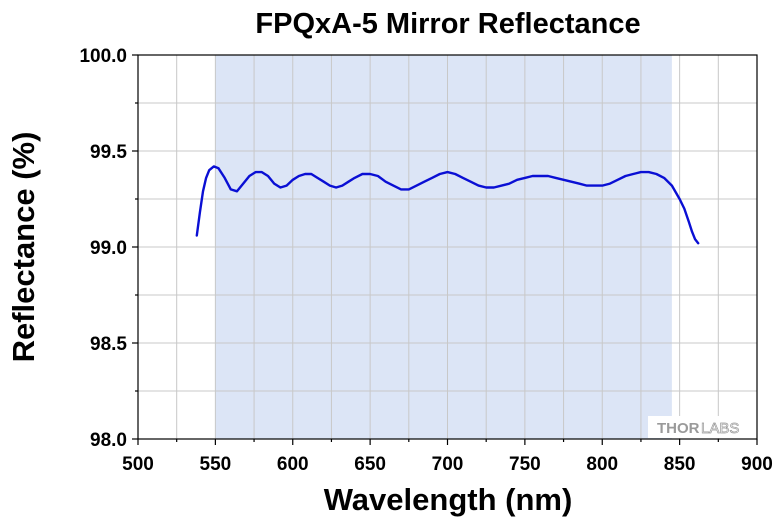 This screenshot has width=780, height=520. What do you see at coordinates (108, 152) in the screenshot?
I see `y-tick-label: 99.5` at bounding box center [108, 152].